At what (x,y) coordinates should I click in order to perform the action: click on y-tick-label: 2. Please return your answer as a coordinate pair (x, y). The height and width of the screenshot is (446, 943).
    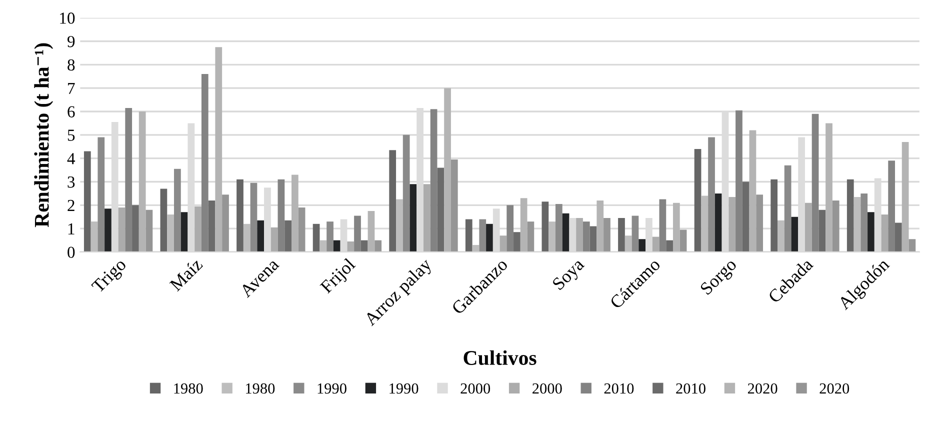
    Looking at the image, I should click on (71, 205).